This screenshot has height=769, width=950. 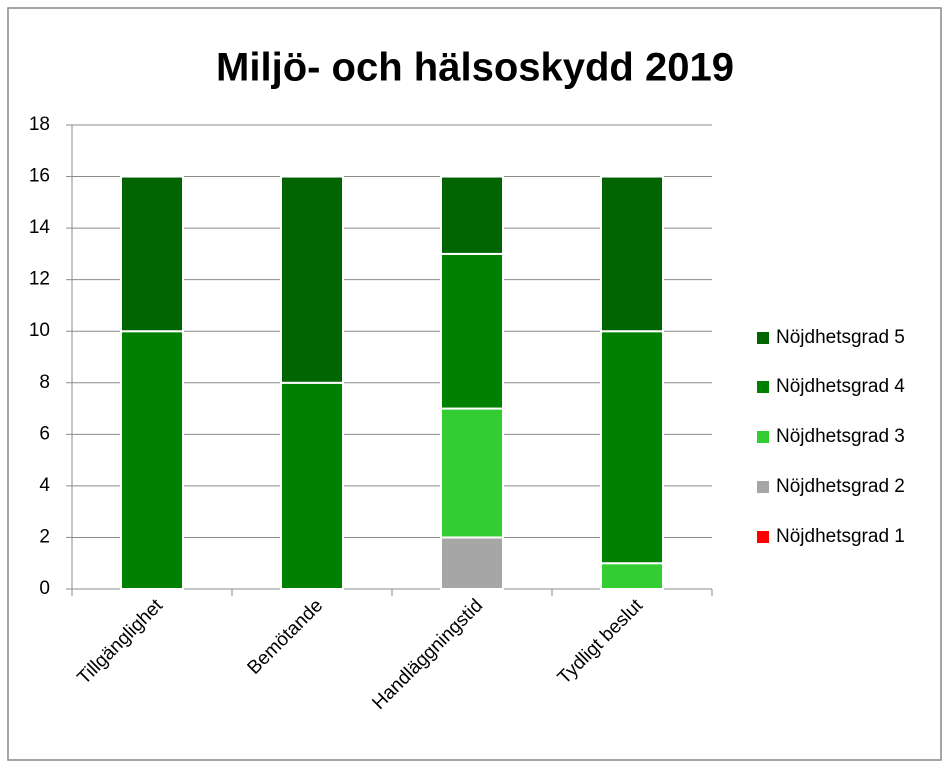 What do you see at coordinates (840, 536) in the screenshot?
I see `legend-label: Nöjdhetsgrad 1` at bounding box center [840, 536].